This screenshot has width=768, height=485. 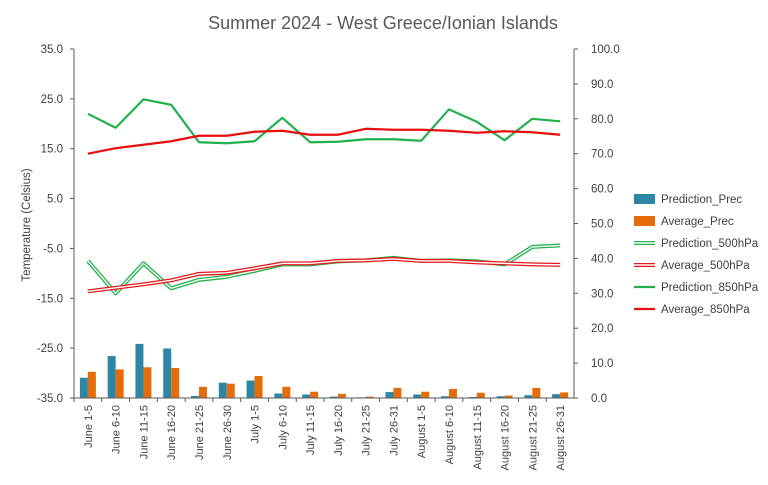 I want to click on left-tick-label: -5.0, so click(x=53, y=249).